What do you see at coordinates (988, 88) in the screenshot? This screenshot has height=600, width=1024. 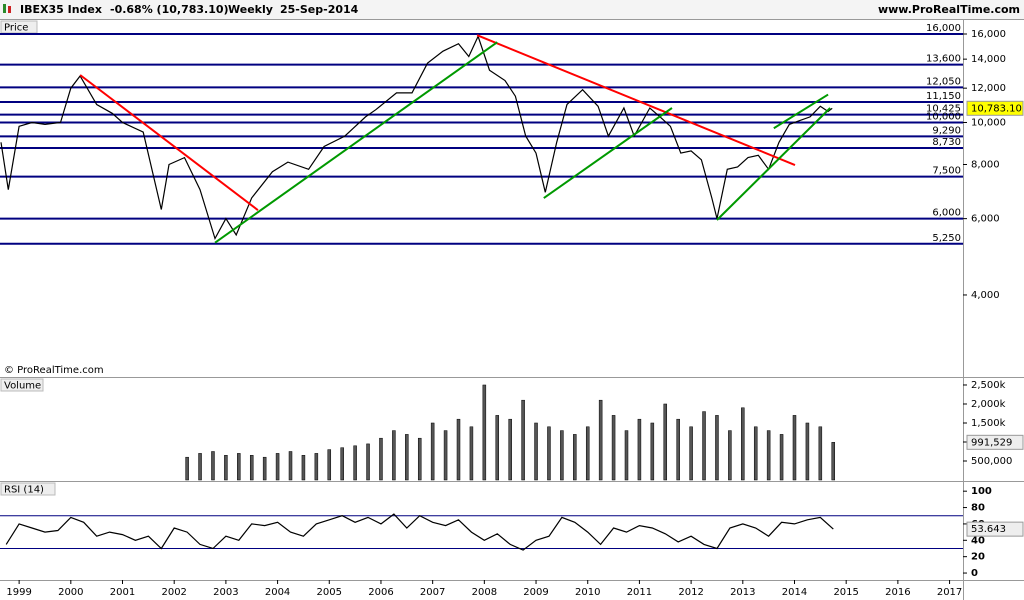 I see `y-tick-label: 12,000` at bounding box center [988, 88].